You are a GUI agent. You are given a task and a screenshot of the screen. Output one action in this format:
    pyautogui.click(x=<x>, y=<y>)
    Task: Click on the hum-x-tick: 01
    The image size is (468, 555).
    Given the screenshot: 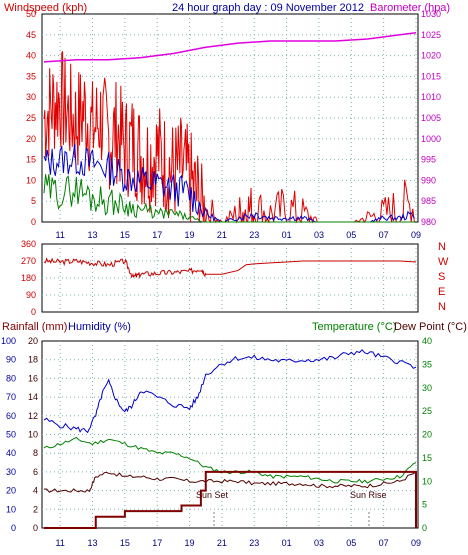 What is the action you would take?
    pyautogui.click(x=287, y=543)
    